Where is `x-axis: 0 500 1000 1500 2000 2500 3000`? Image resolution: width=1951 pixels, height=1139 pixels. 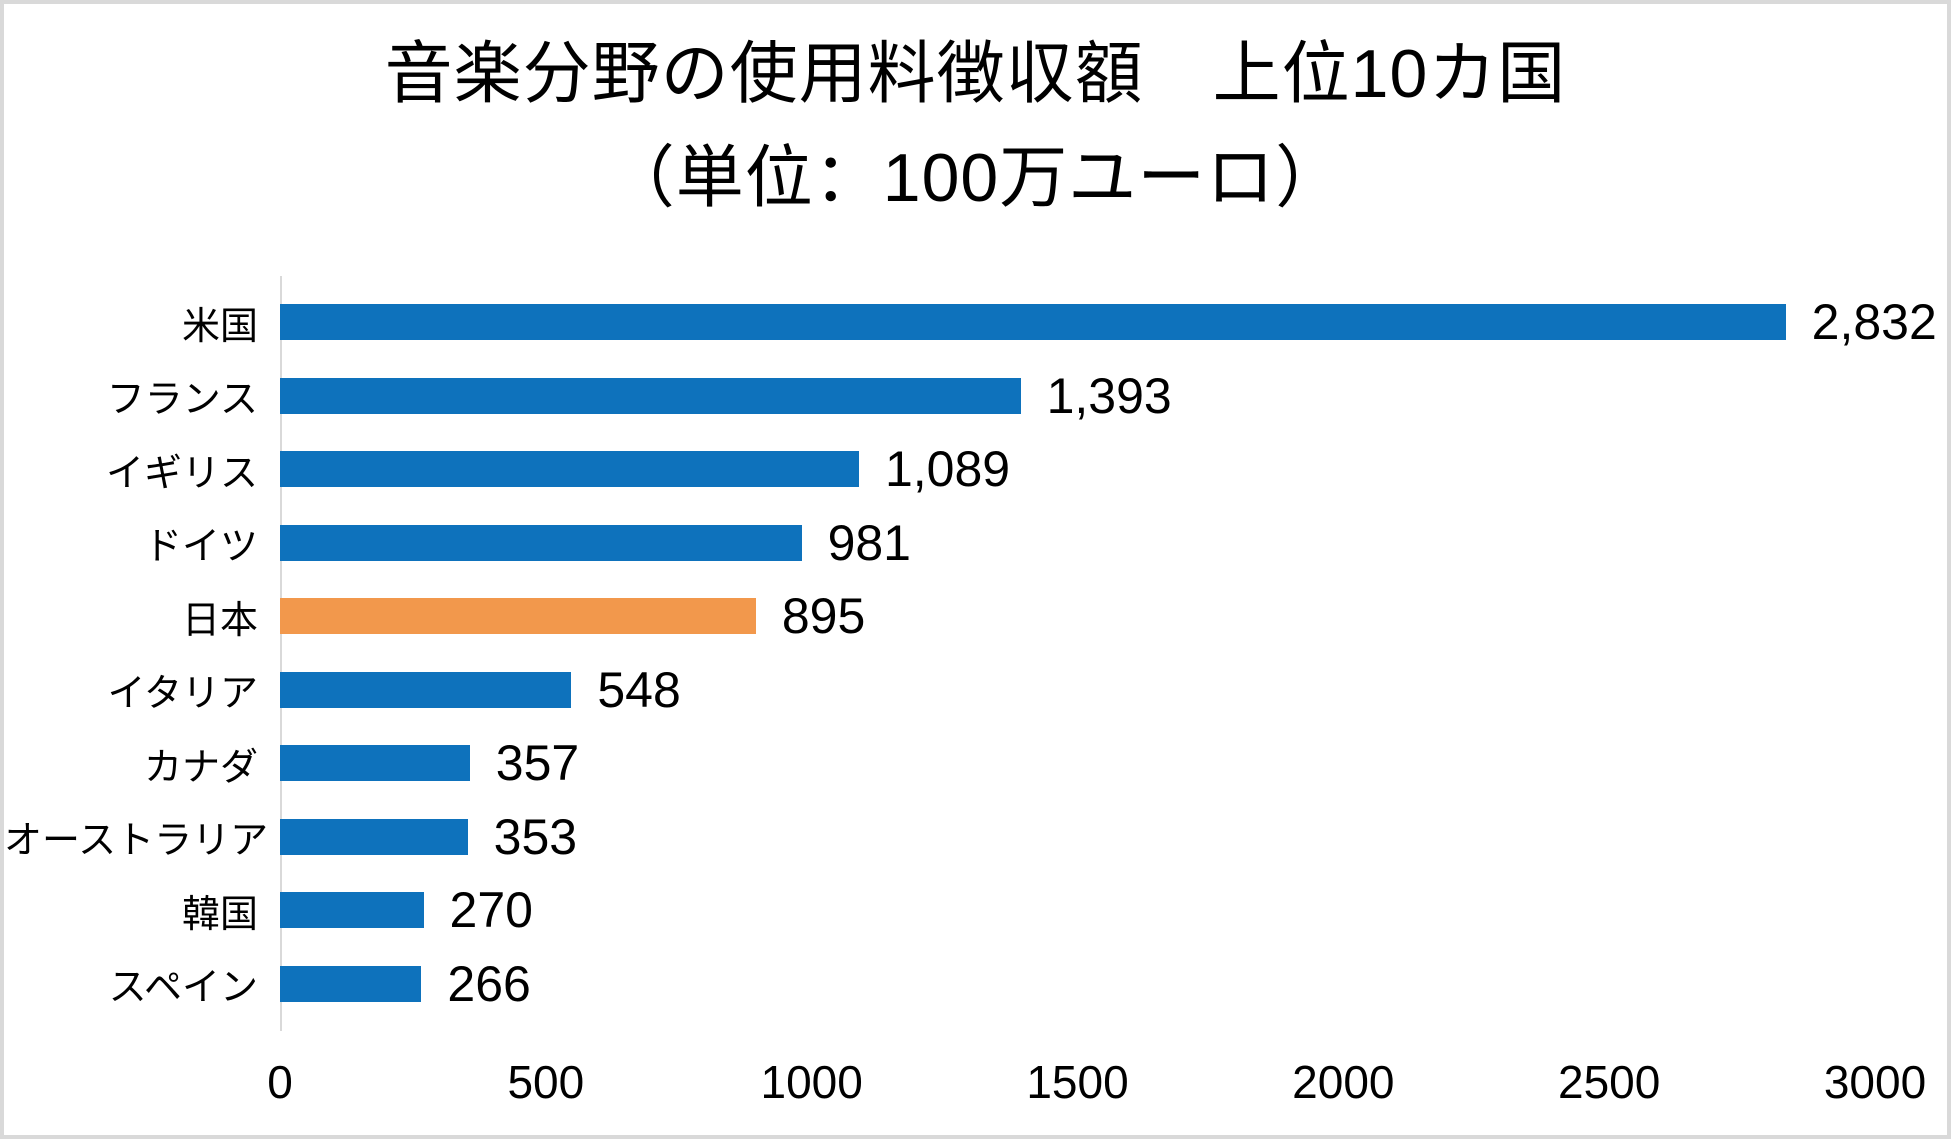 x-axis: 0 500 1000 1500 2000 2500 3000 is located at coordinates (1096, 1069).